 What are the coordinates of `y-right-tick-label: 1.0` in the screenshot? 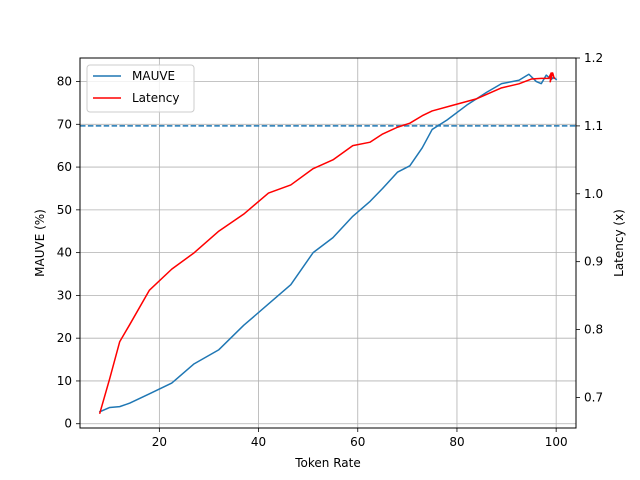 It's located at (593, 194).